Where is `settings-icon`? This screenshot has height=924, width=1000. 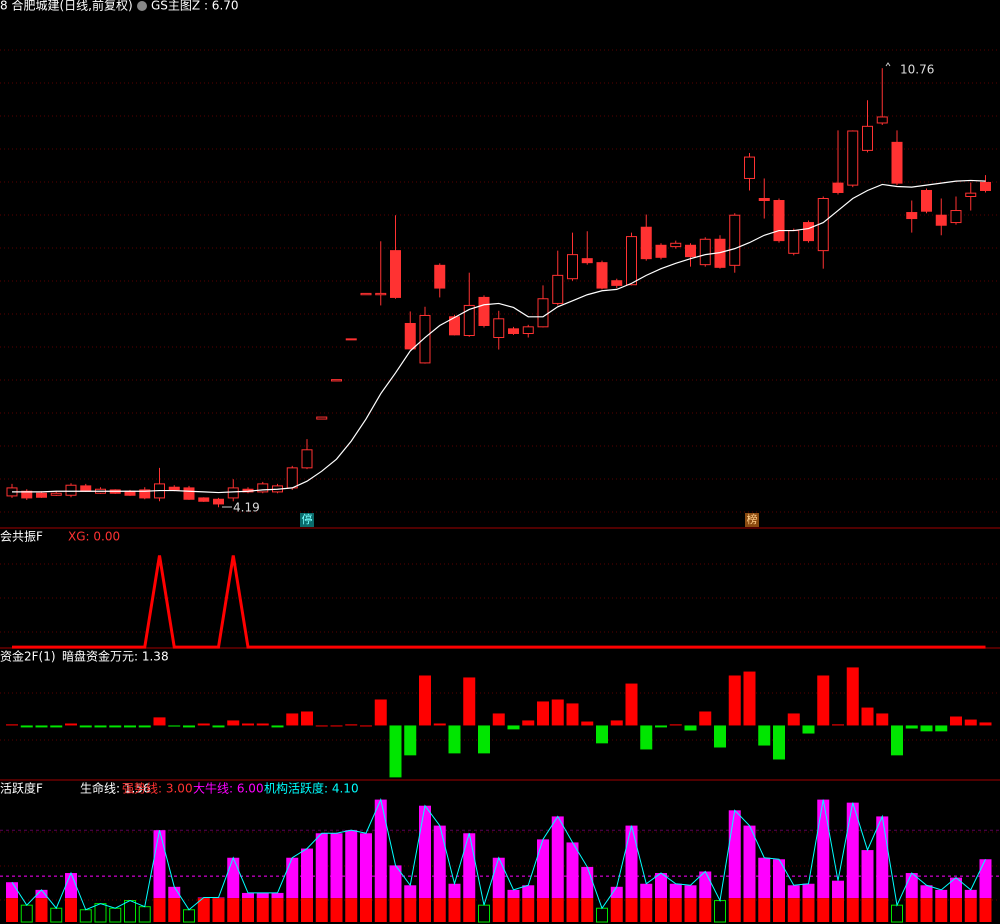 settings-icon is located at coordinates (142, 6).